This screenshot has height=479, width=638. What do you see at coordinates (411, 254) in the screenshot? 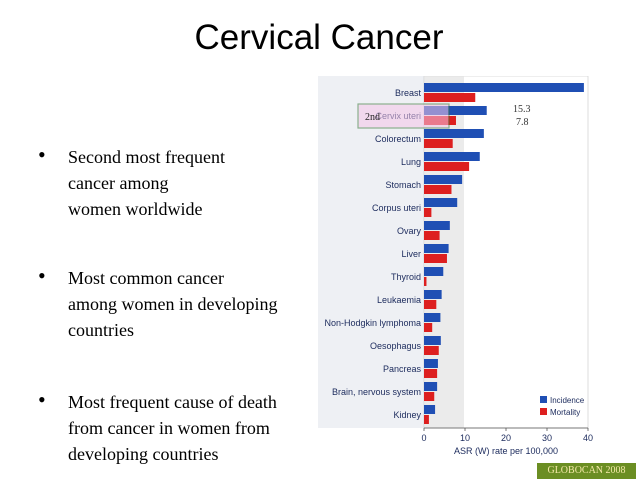
I see `category-label: Liver` at bounding box center [411, 254].